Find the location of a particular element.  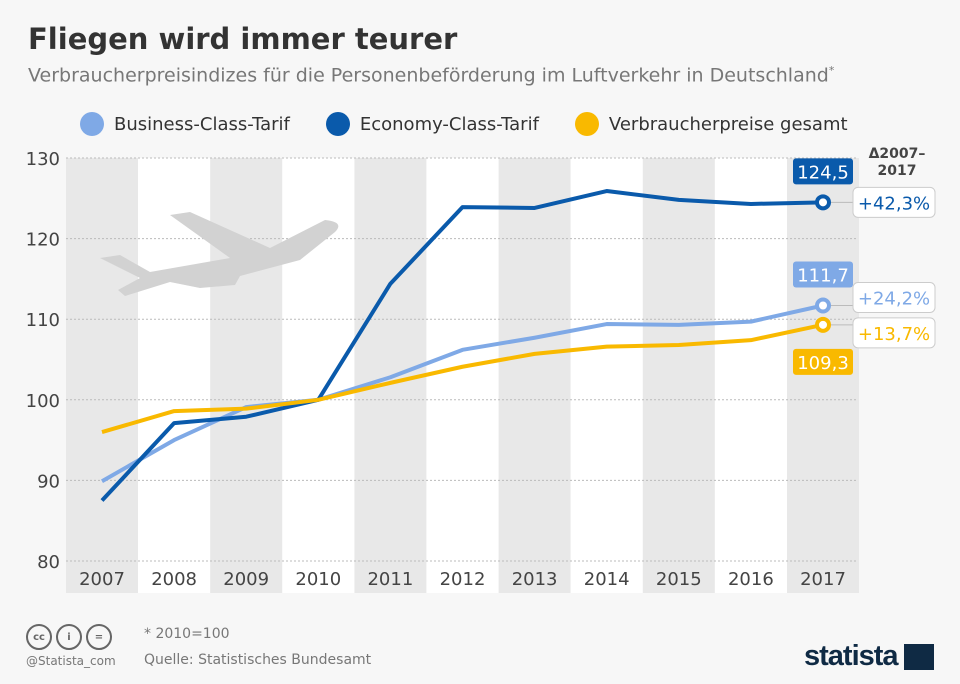

x-tick-label: 2015 is located at coordinates (679, 579).